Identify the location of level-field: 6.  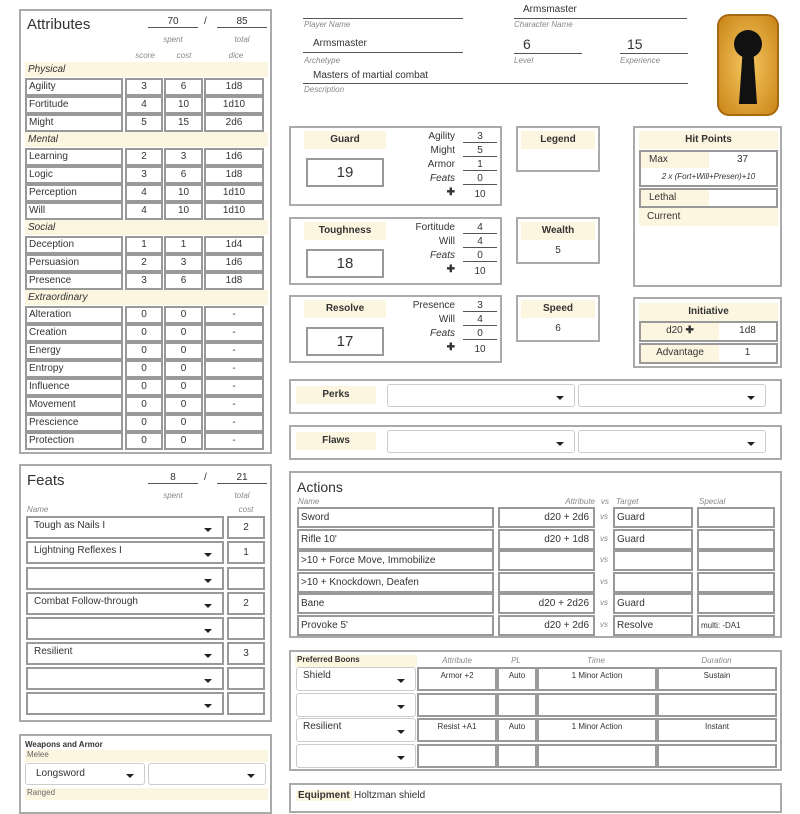
(548, 45).